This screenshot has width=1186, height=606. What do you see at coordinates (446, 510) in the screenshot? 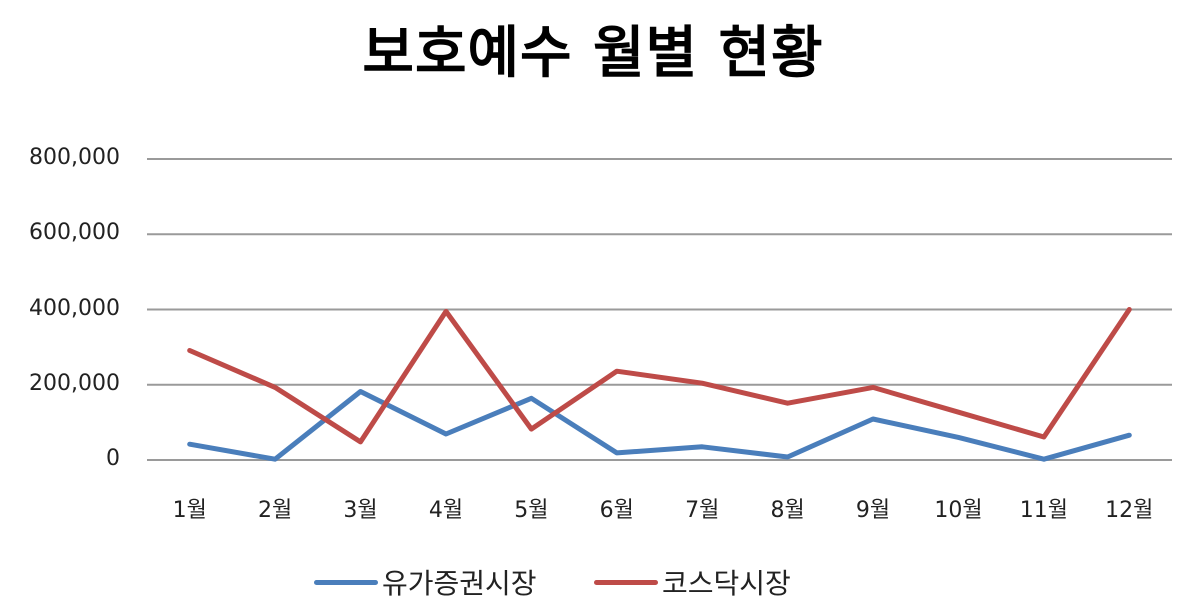
I see `x-tick-label: 4월` at bounding box center [446, 510].